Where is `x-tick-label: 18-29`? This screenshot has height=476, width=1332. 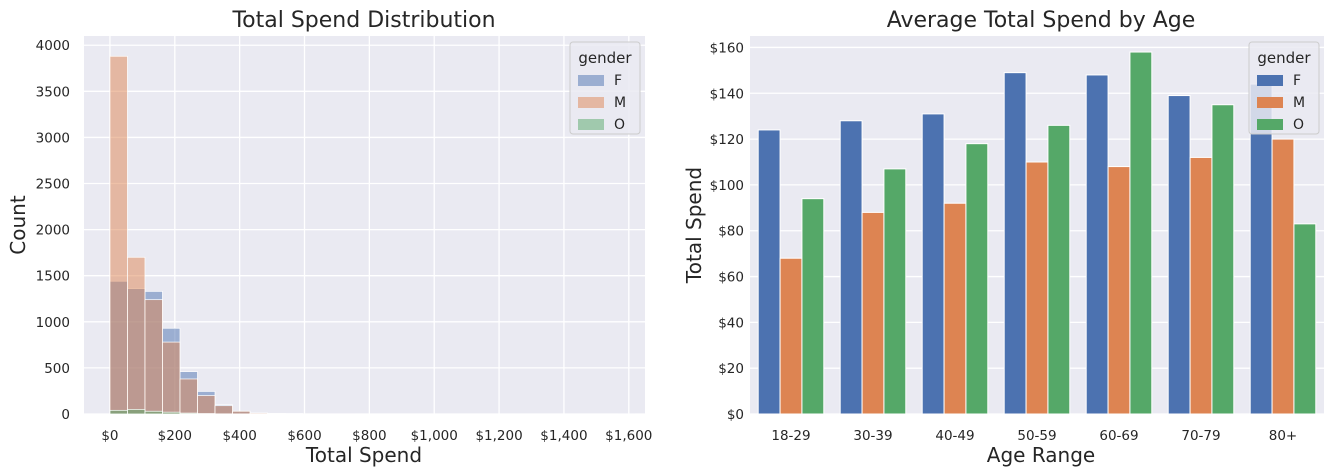 x-tick-label: 18-29 is located at coordinates (790, 436).